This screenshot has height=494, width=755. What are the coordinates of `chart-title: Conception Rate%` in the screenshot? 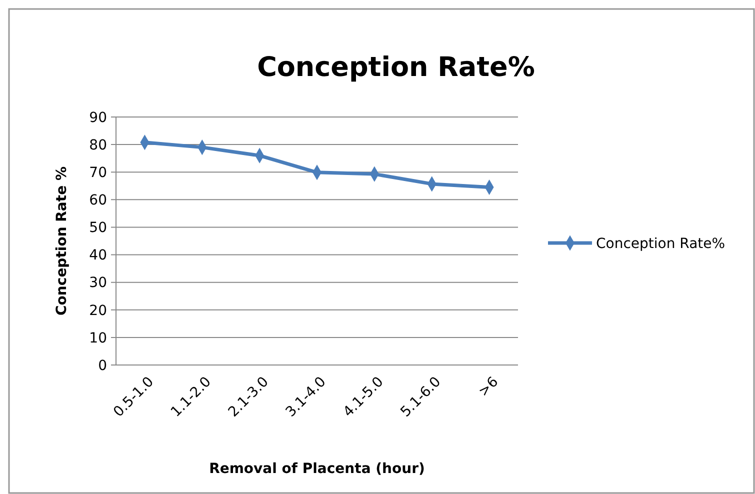 It's located at (396, 67).